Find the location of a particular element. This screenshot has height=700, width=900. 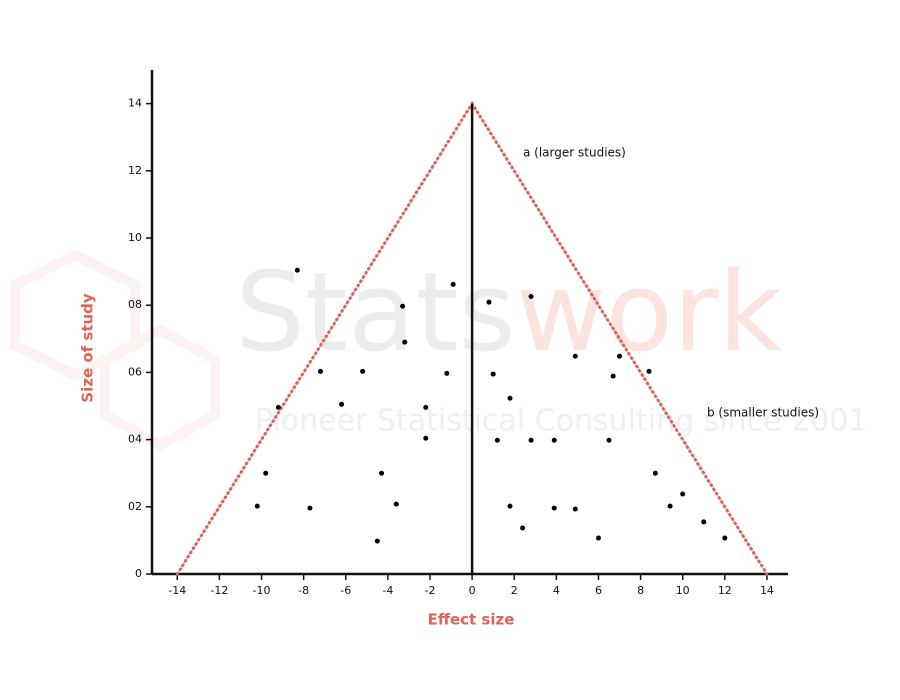

x-tick-label: 10 is located at coordinates (683, 590).